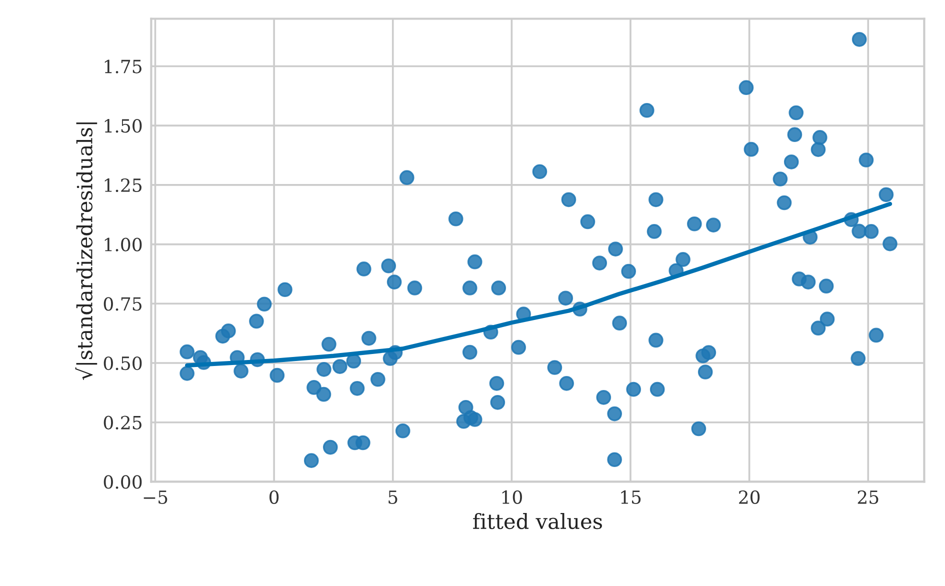 Image resolution: width=945 pixels, height=586 pixels. What do you see at coordinates (123, 423) in the screenshot?
I see `y-tick-label: 0.25` at bounding box center [123, 423].